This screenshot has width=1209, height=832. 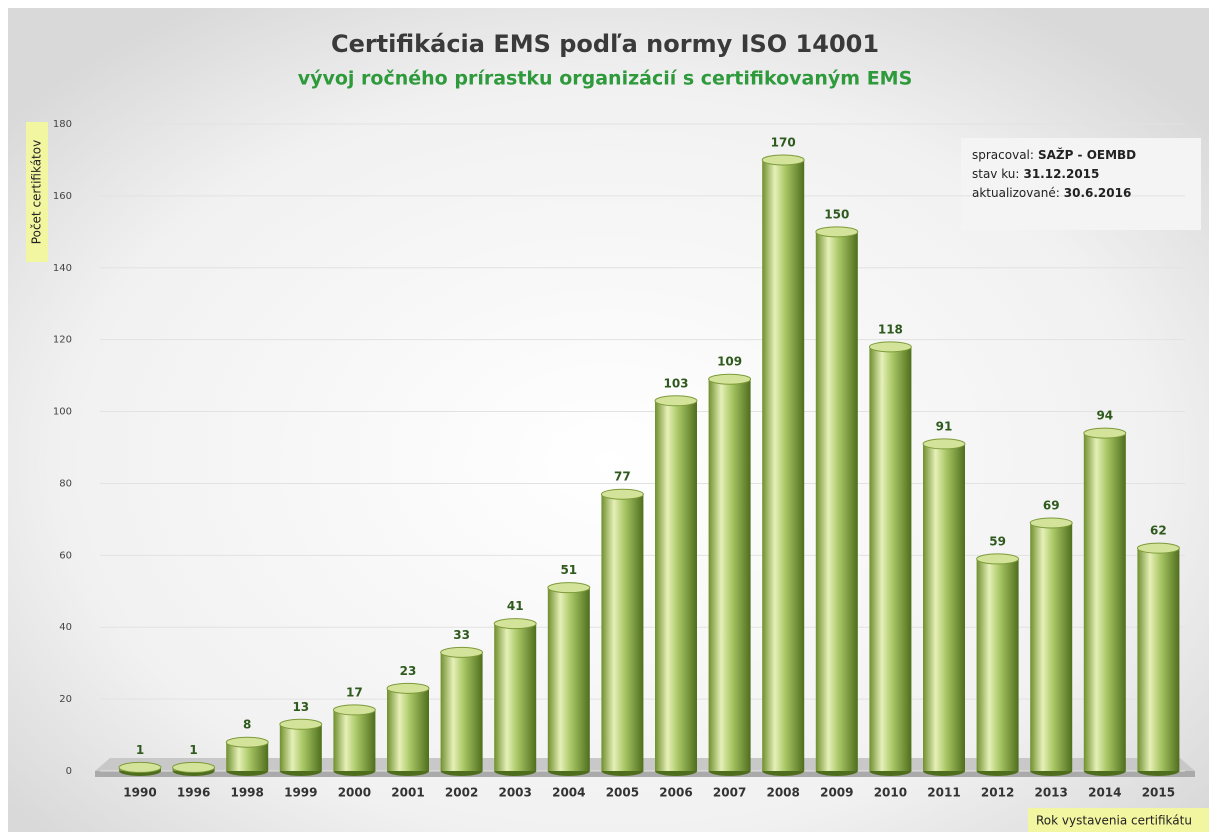 I want to click on data-label: 8, so click(x=247, y=725).